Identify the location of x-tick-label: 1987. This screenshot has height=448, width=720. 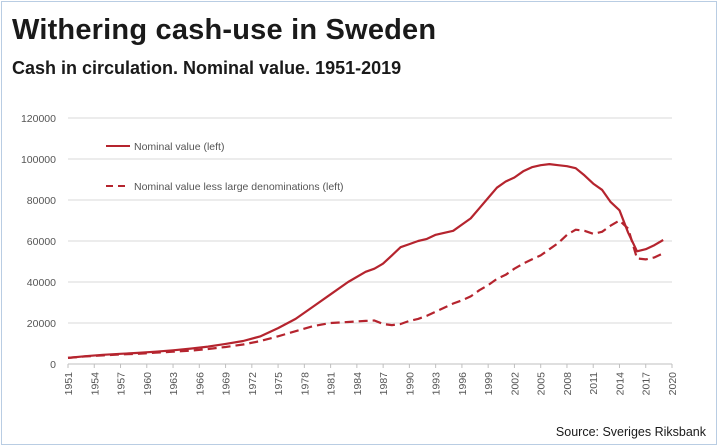
(384, 384).